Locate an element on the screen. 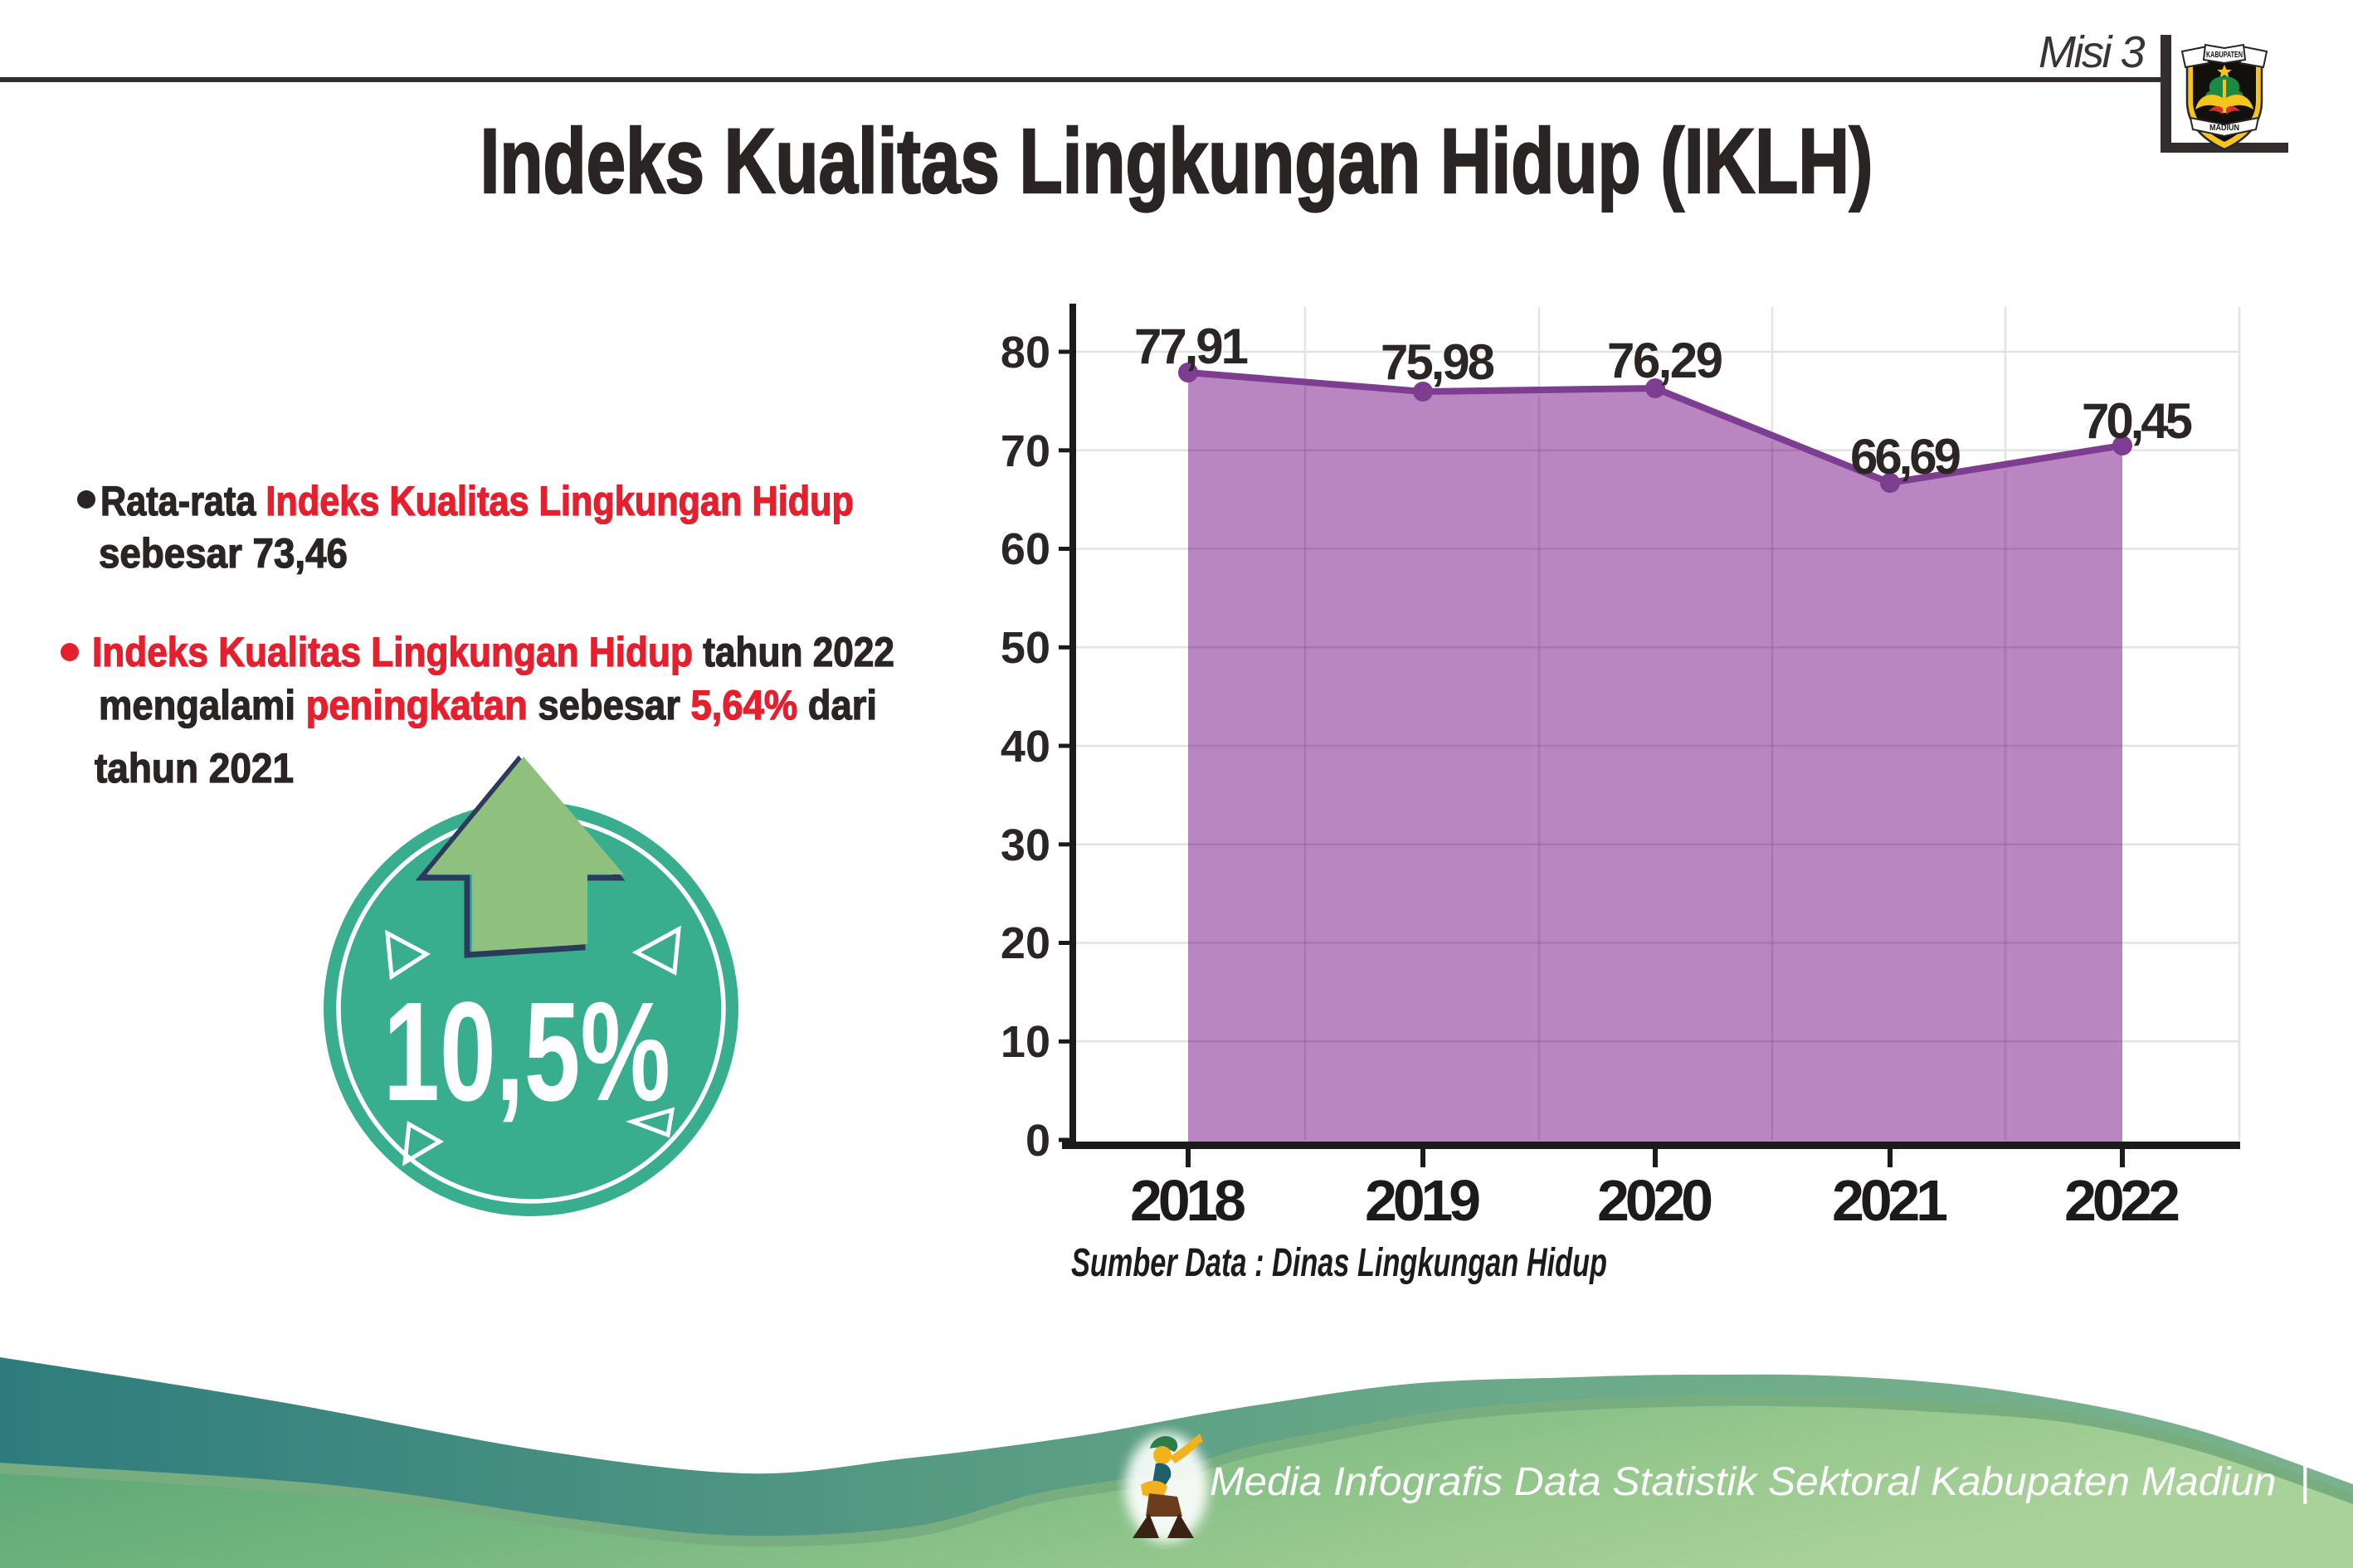 This screenshot has width=2353, height=1568. svg-text: 60 is located at coordinates (1025, 549).